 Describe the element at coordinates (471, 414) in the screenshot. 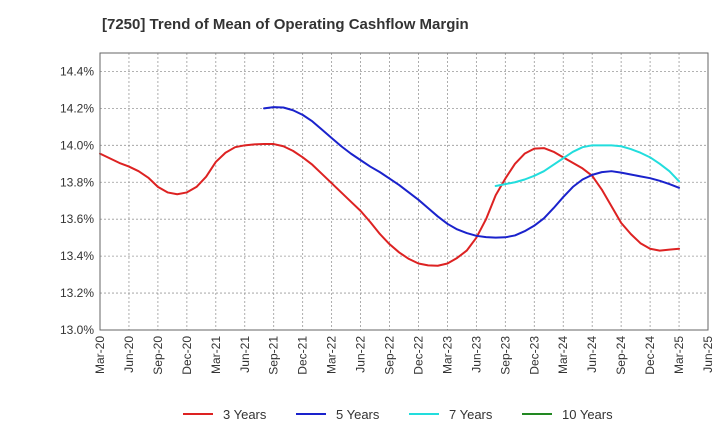

I see `legend-label: 7 Years` at that location.